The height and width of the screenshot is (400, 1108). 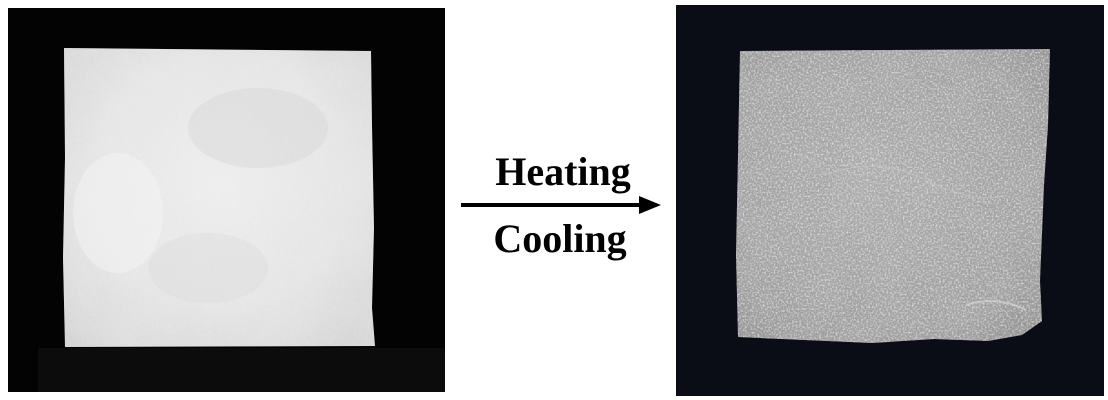 I want to click on heating-label: Heating, so click(x=563, y=171).